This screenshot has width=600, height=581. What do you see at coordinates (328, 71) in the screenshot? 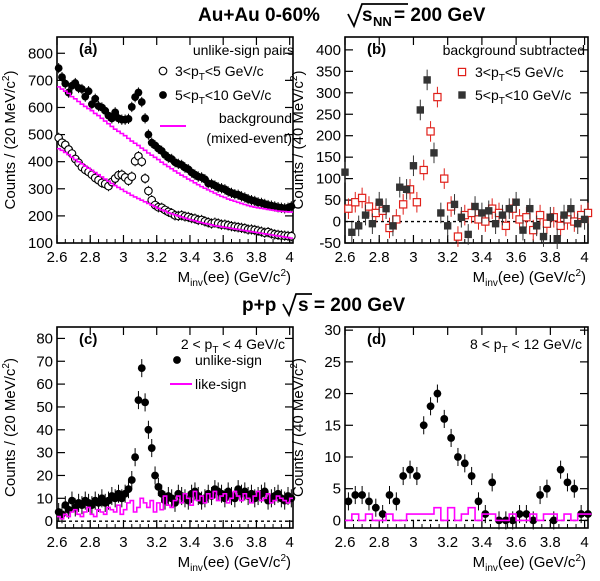
I see `y-tick-label-b: 350` at bounding box center [328, 71].